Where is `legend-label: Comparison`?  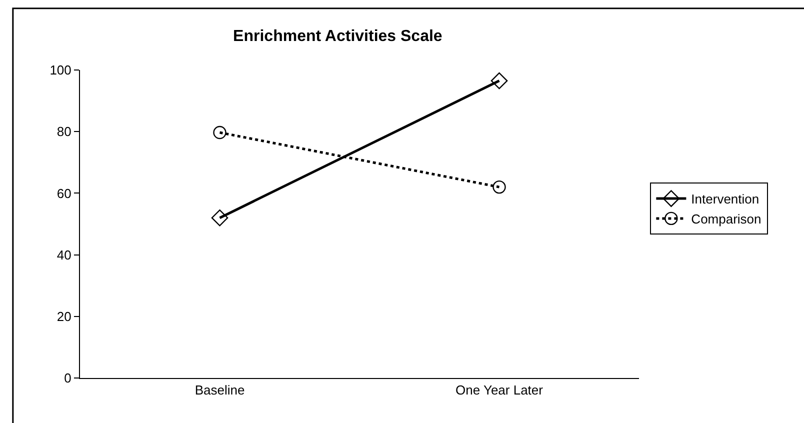 legend-label: Comparison is located at coordinates (726, 219).